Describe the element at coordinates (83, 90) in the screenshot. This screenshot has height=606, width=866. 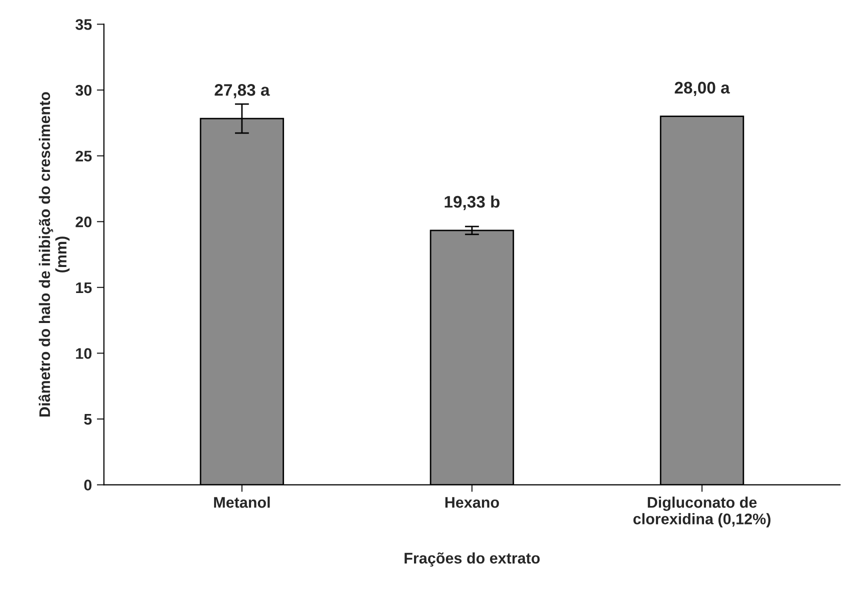
I see `y-tick-label: 30` at that location.